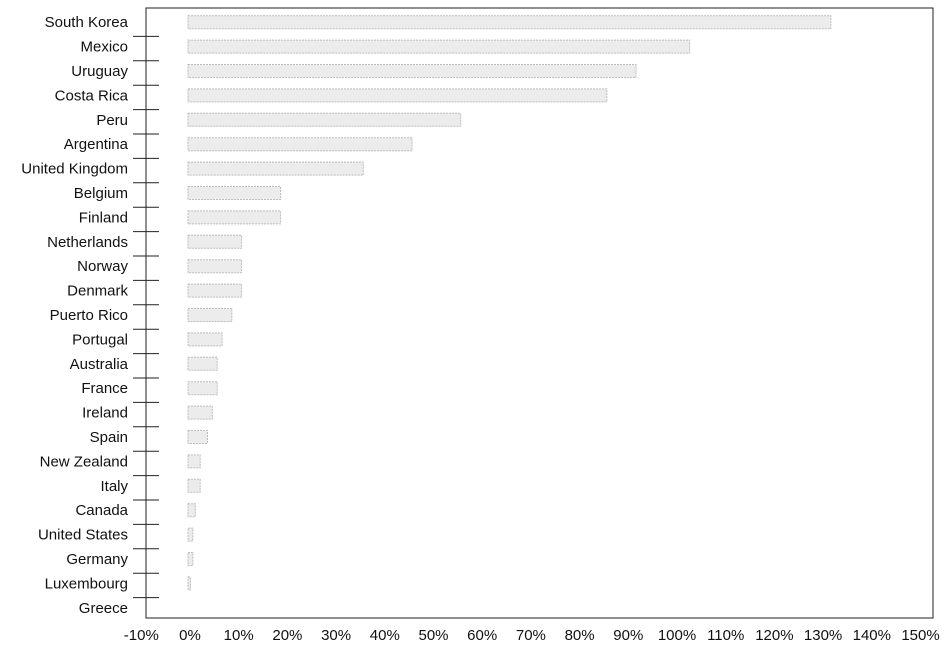  What do you see at coordinates (336, 635) in the screenshot?
I see `x-tick-label: 30%` at bounding box center [336, 635].